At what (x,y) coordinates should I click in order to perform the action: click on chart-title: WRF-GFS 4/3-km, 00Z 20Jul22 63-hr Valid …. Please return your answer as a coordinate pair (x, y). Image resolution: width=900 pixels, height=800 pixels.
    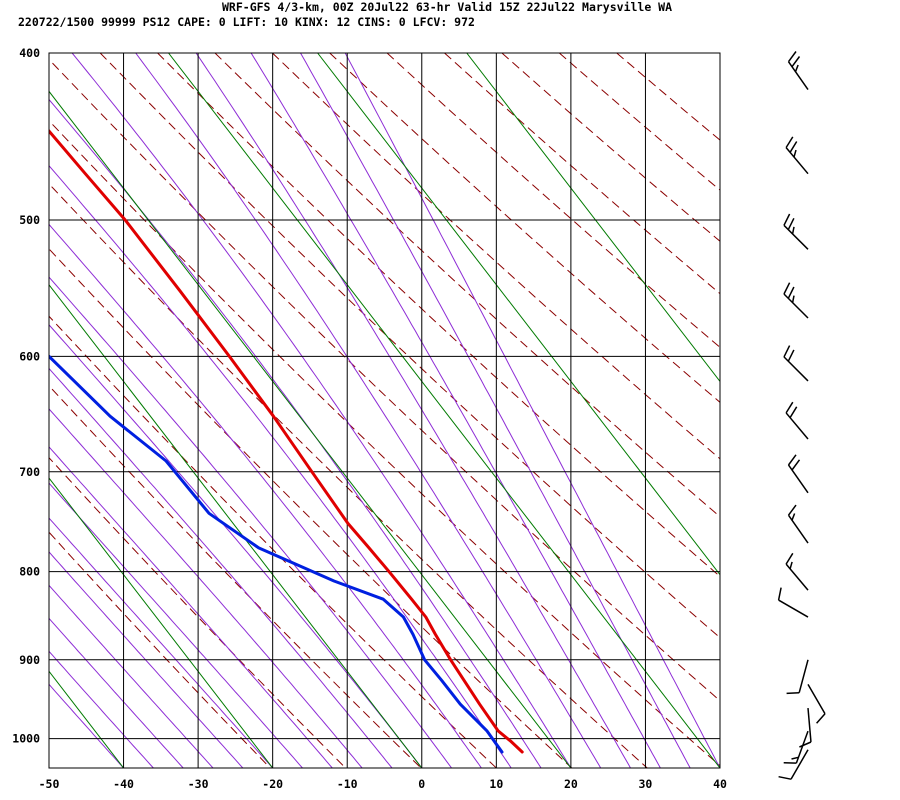
    Looking at the image, I should click on (447, 7).